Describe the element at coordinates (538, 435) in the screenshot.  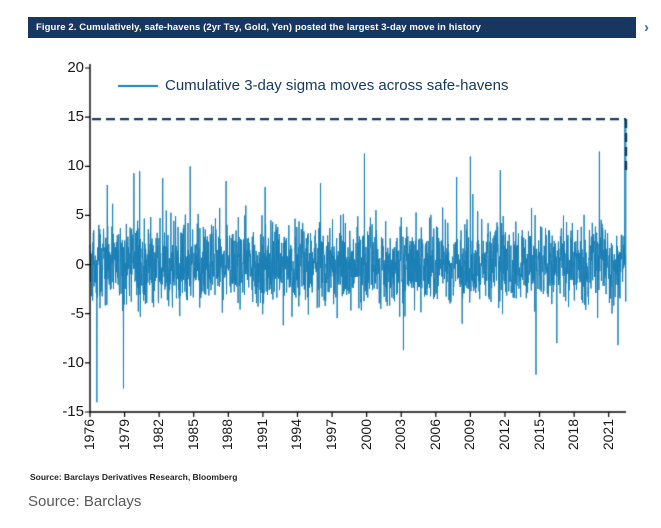
I see `x-axis-tick-label: 2015` at that location.